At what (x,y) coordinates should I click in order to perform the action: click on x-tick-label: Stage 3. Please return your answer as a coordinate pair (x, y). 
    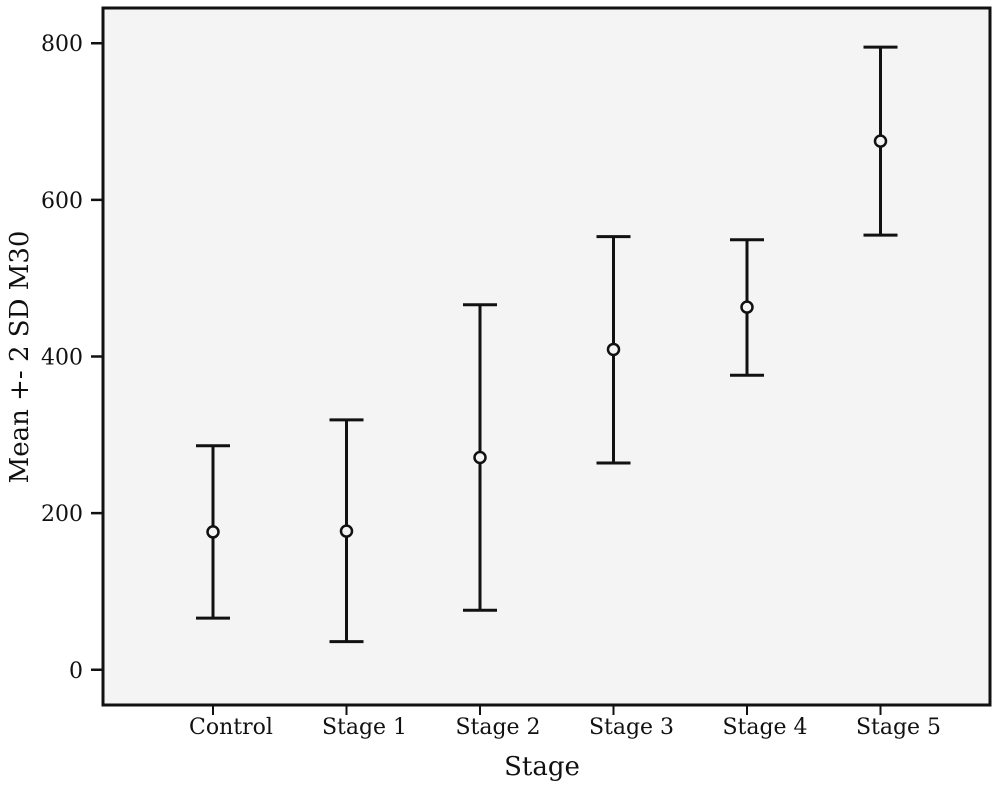
    Looking at the image, I should click on (631, 727).